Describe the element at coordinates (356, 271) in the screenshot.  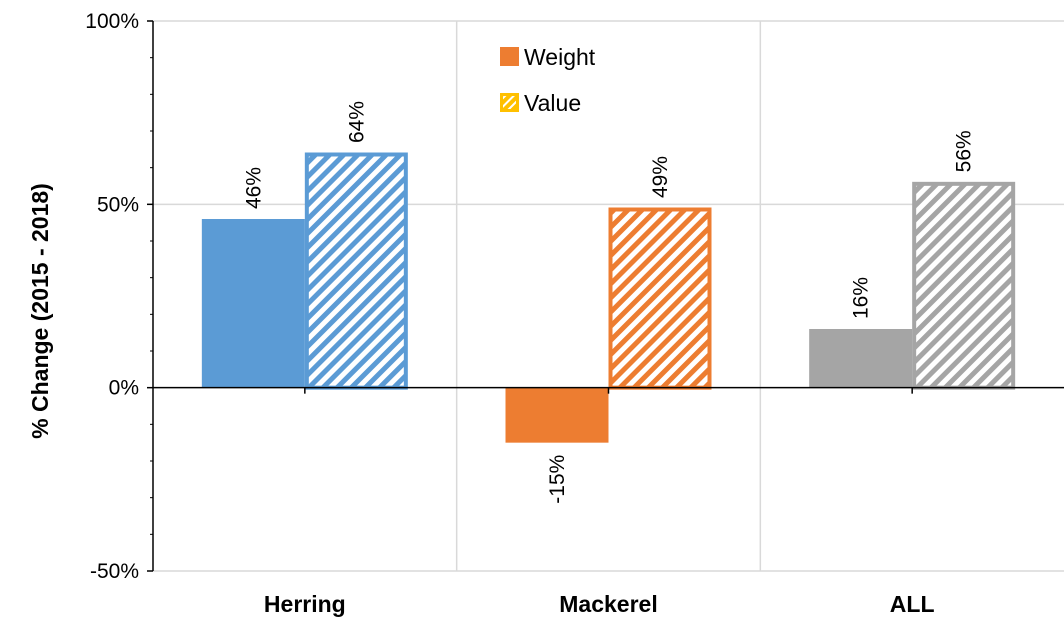
I see `bar-value-herring` at that location.